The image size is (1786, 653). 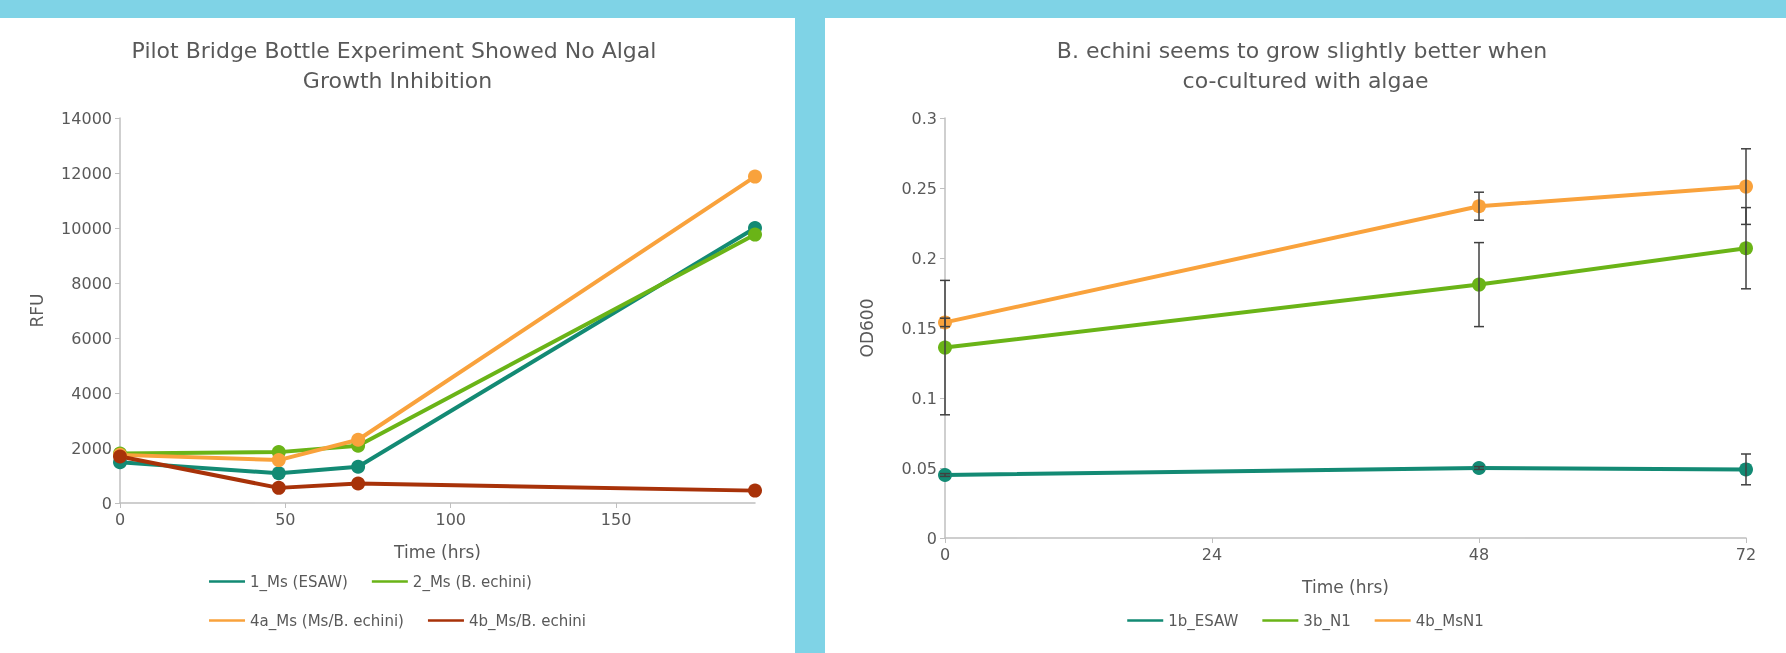 I want to click on y-axis-title: RFU, so click(x=36, y=310).